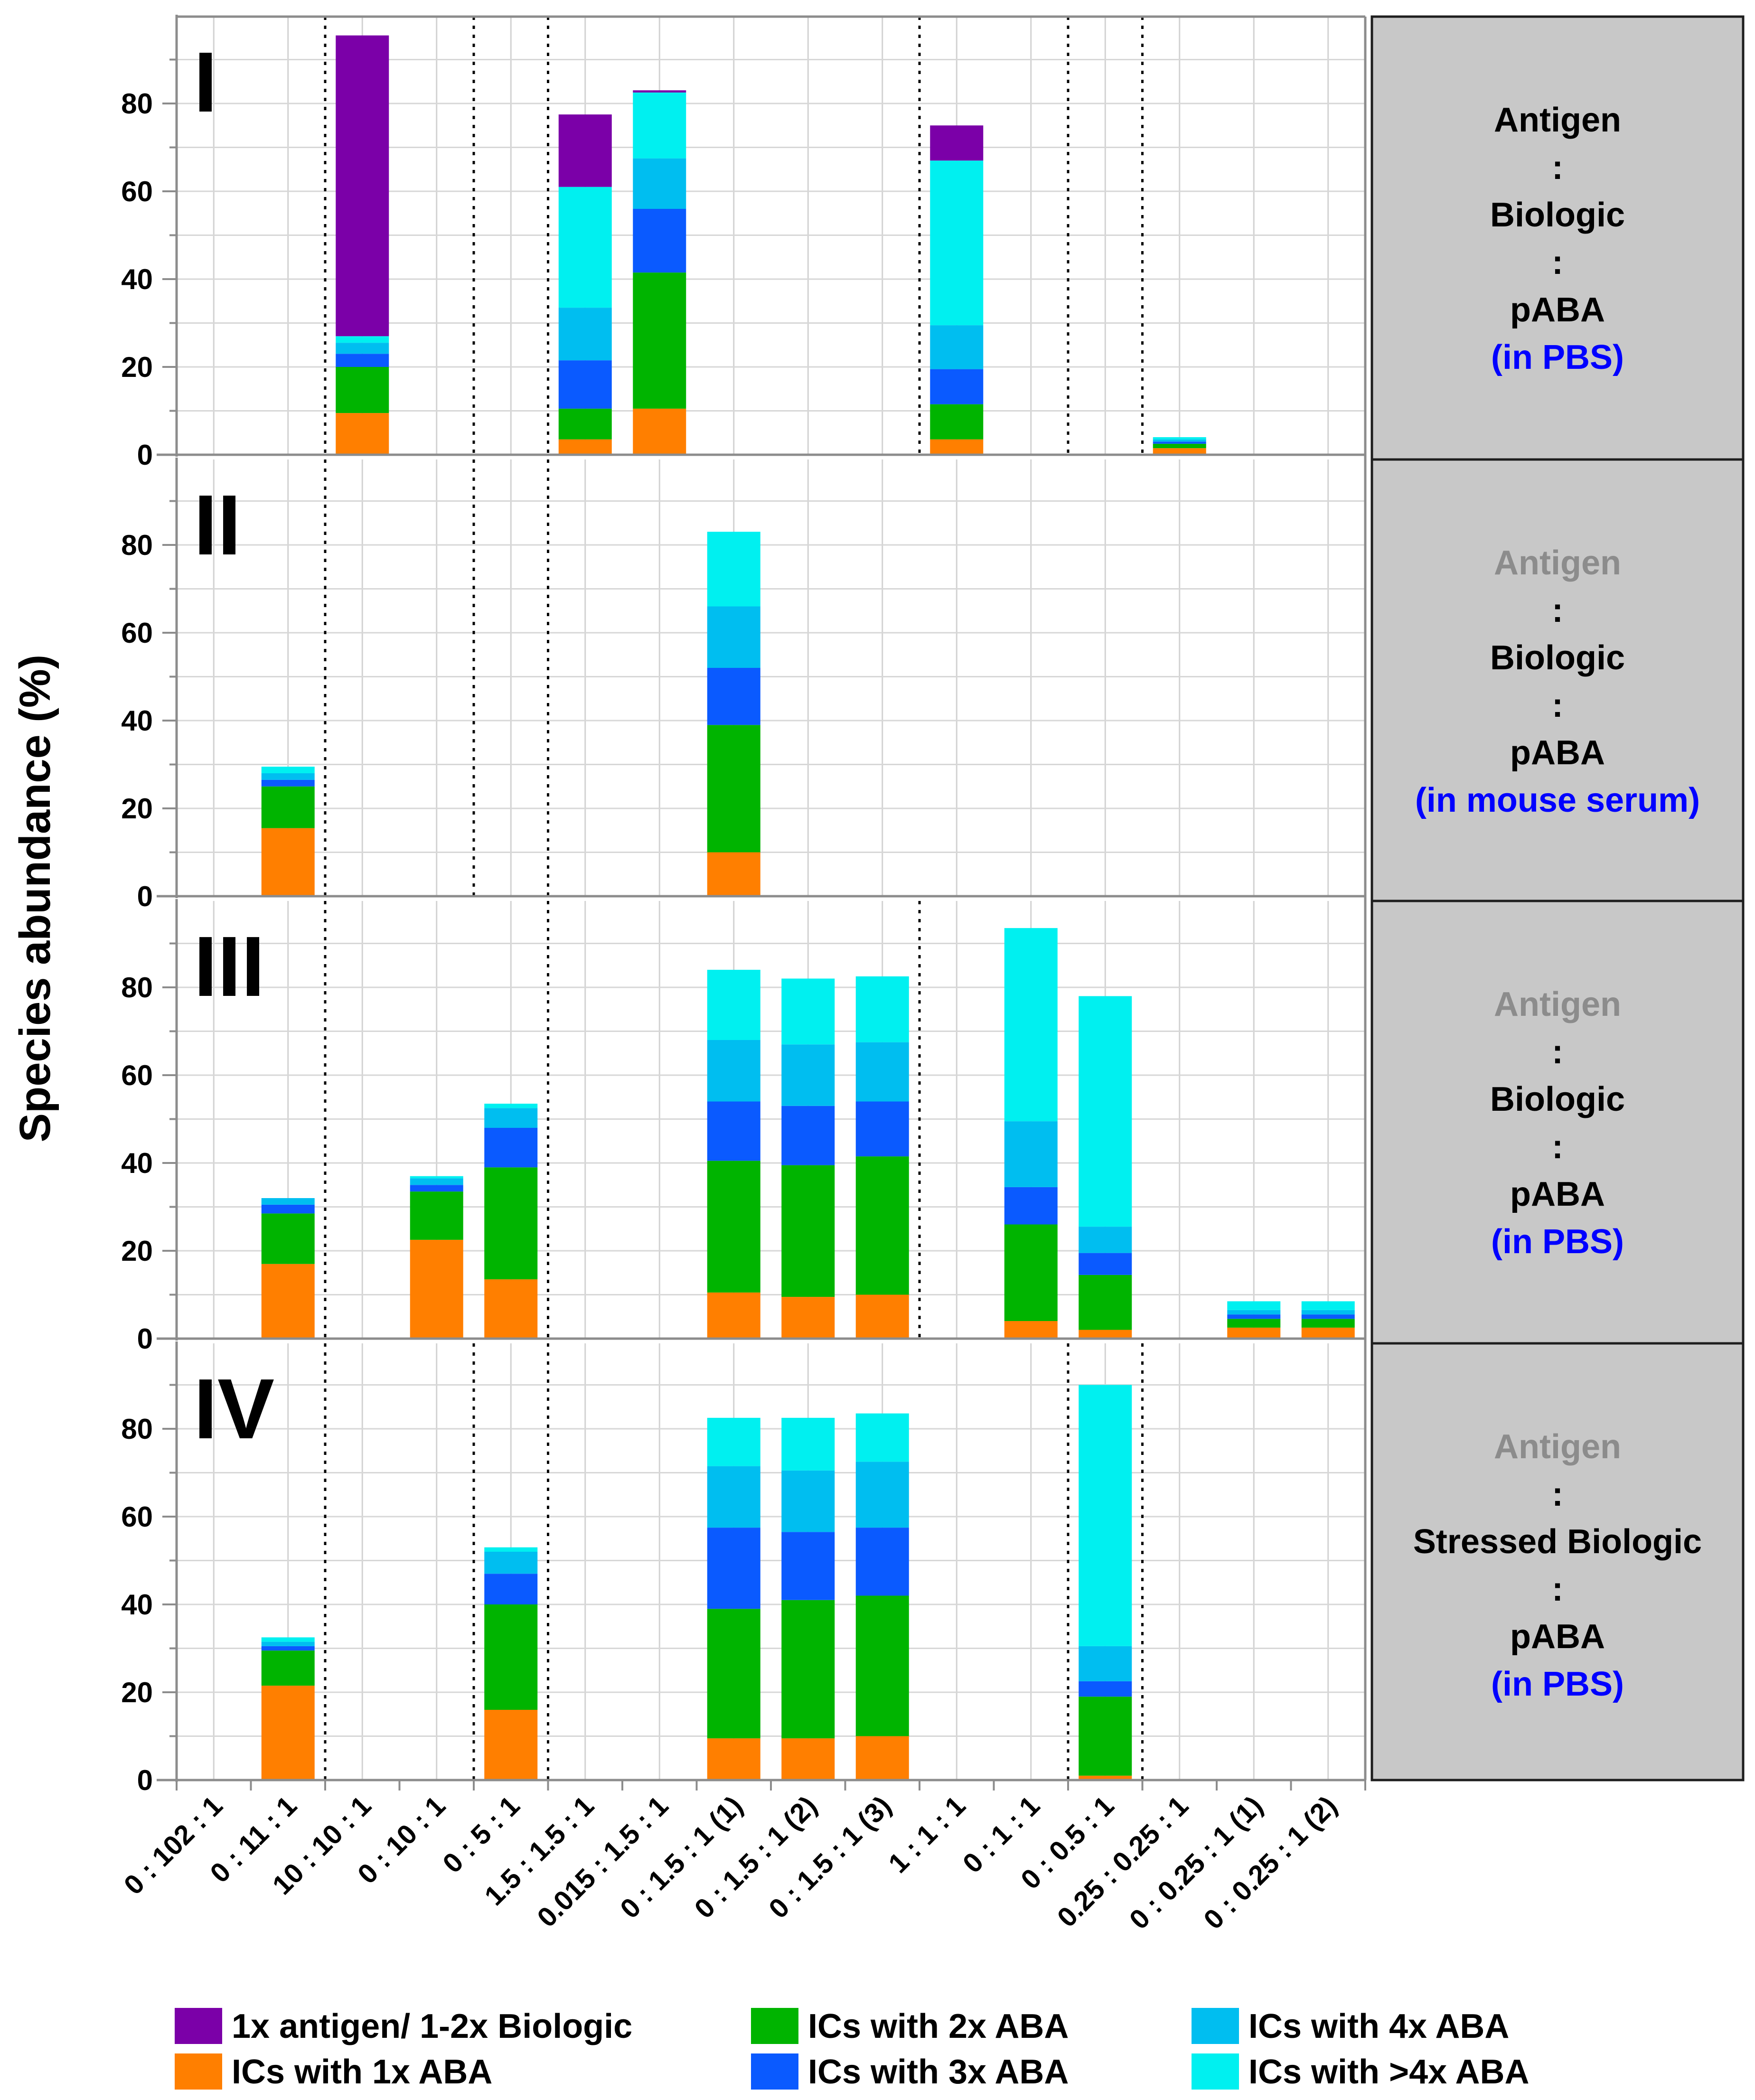  What do you see at coordinates (1379, 2026) in the screenshot?
I see `legend-label: ICs with 4x ABA` at bounding box center [1379, 2026].